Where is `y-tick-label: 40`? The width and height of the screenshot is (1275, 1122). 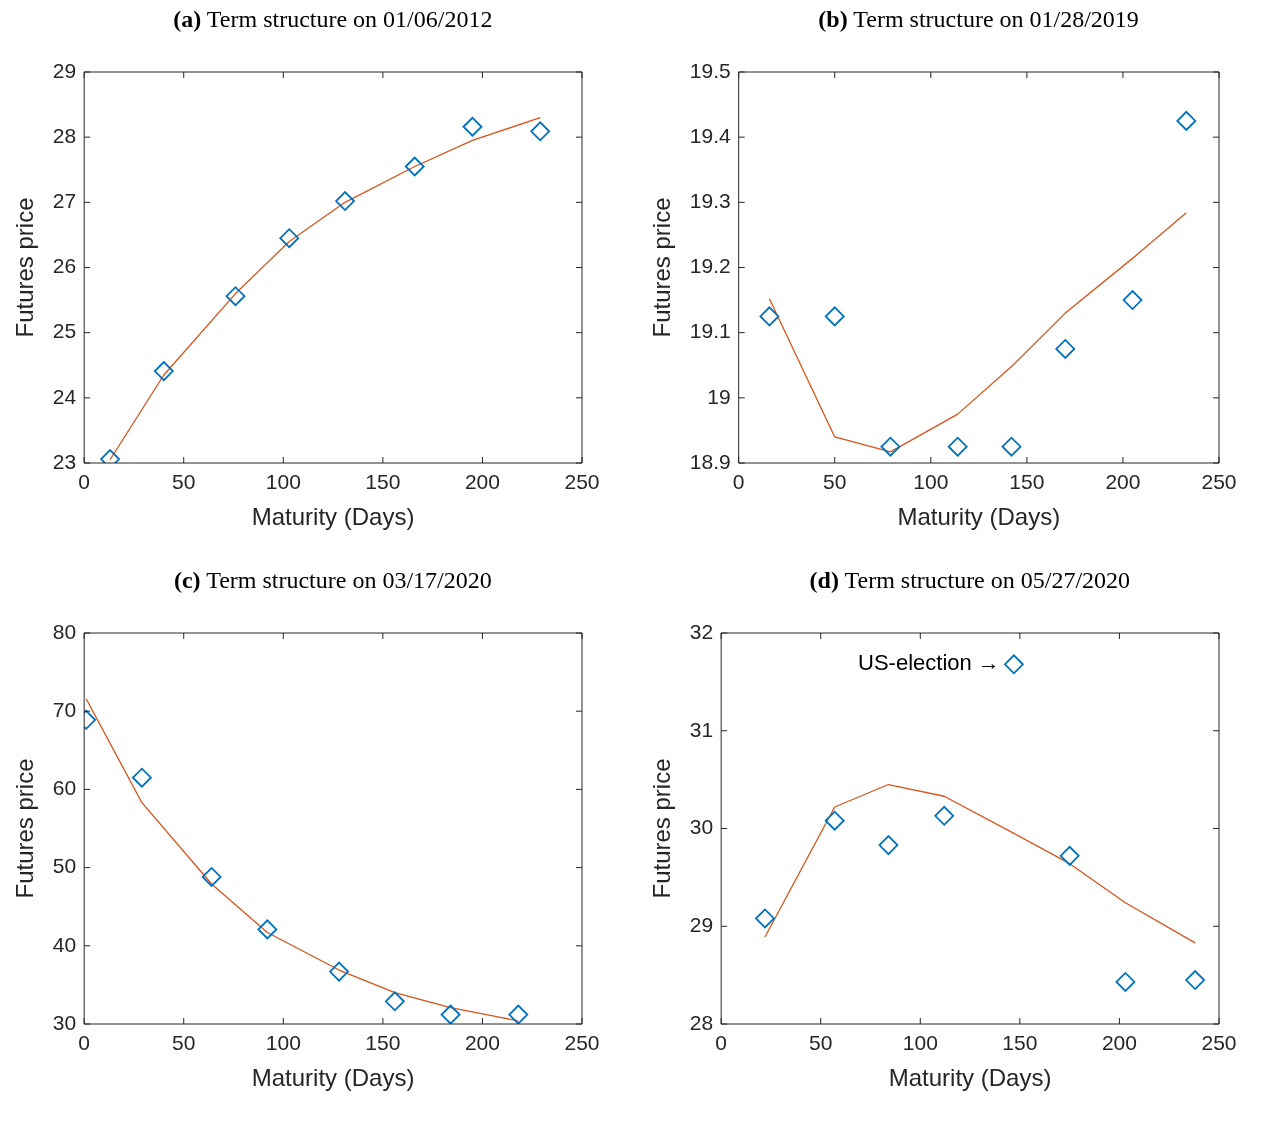
y-tick-label: 40 is located at coordinates (64, 944).